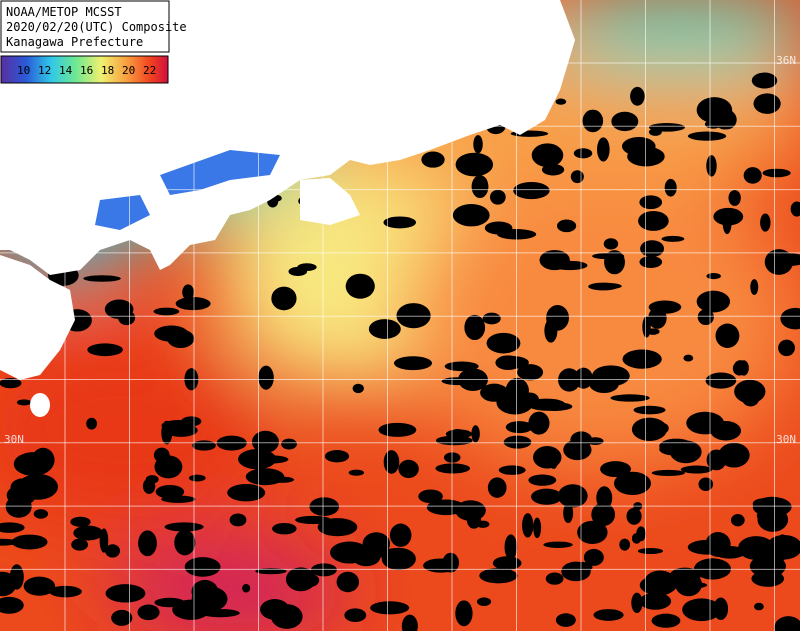 Image resolution: width=800 pixels, height=631 pixels. Describe the element at coordinates (64, 12) in the screenshot. I see `caption-line: NOAA/METOP MCSST` at that location.